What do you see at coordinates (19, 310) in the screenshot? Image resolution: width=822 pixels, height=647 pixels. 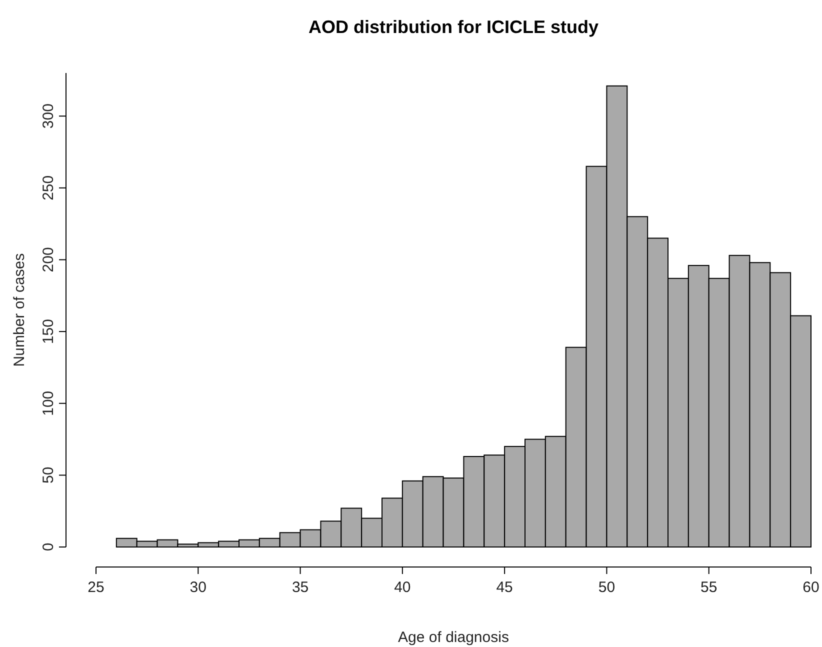 I see `y-axis-title: Number of cases` at bounding box center [19, 310].